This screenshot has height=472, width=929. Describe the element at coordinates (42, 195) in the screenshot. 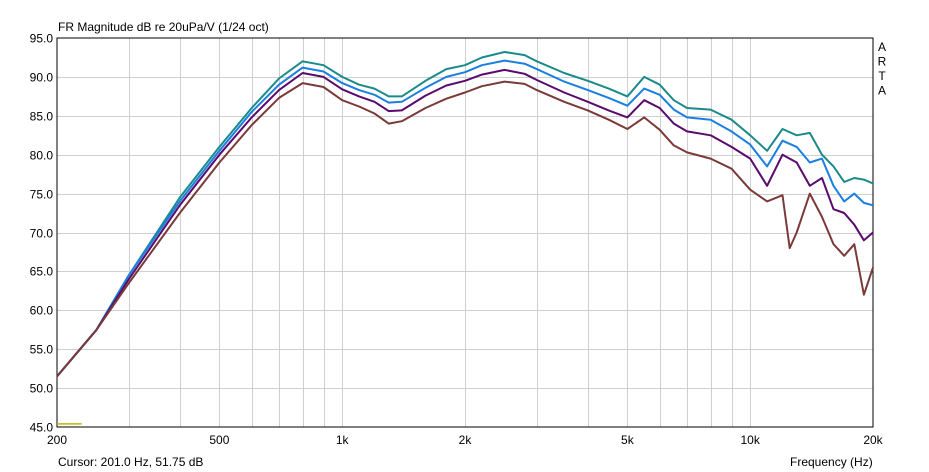

I see `y-tick-label: 75.0` at that location.